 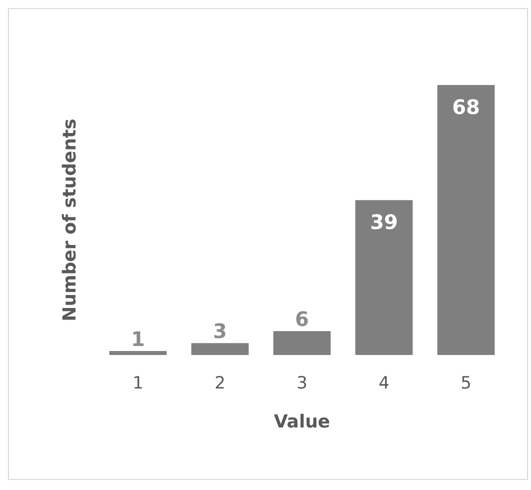 I want to click on x-tick-label: 4, so click(x=384, y=384).